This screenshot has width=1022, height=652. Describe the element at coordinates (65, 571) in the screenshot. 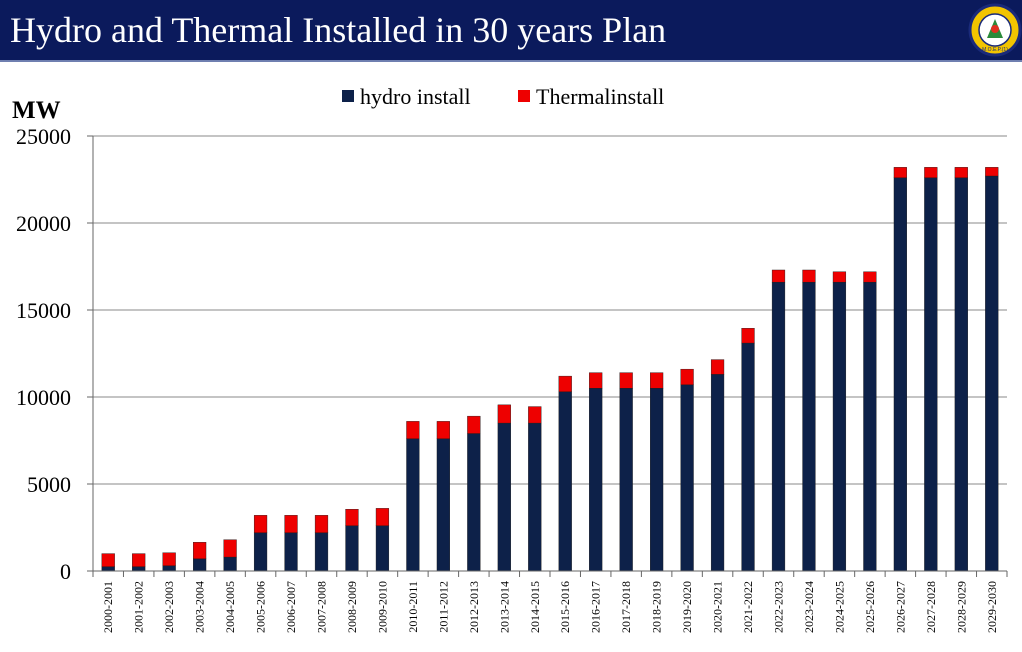

I see `y-tick-label: 0` at that location.